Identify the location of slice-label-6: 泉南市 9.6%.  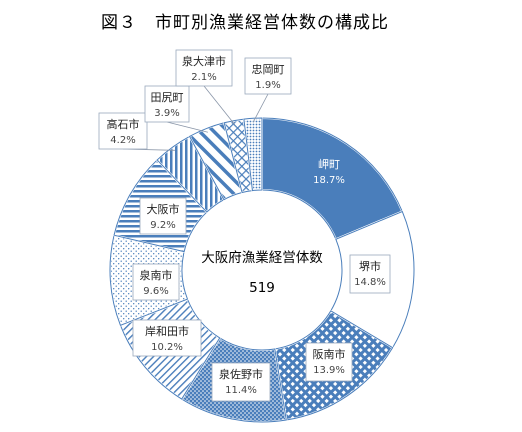
(156, 282).